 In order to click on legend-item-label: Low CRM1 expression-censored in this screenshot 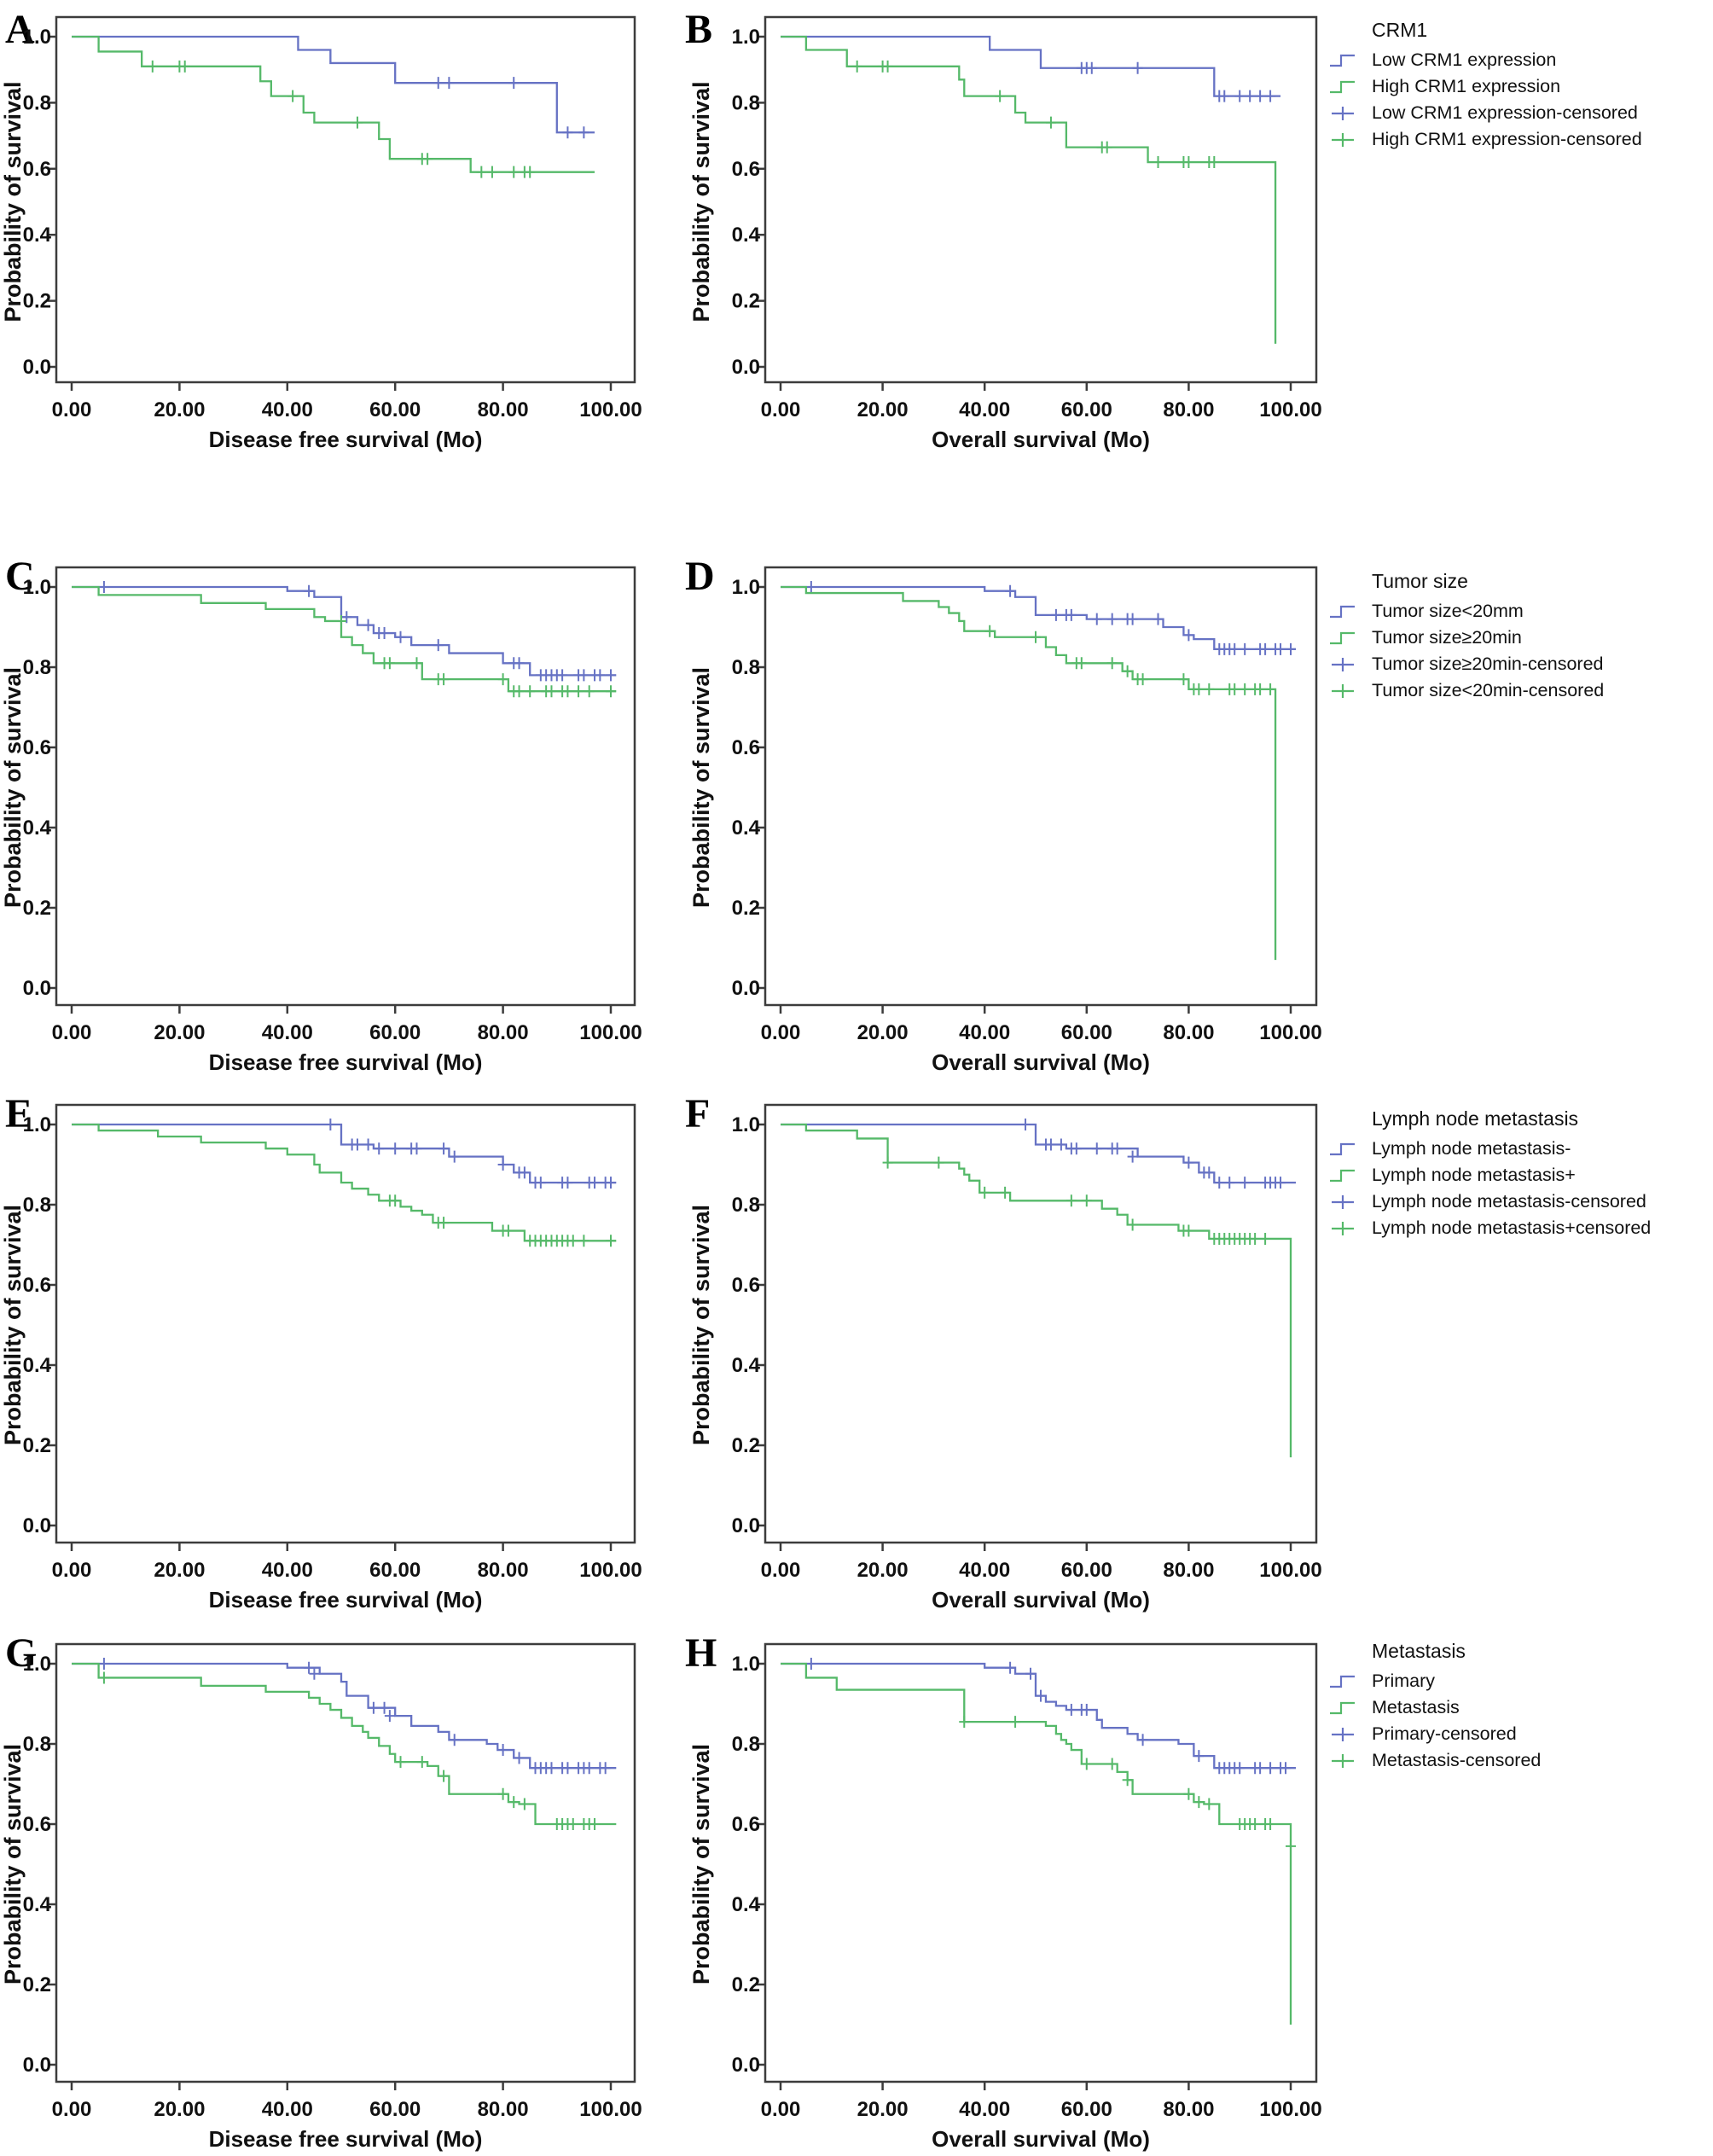, I will do `click(1505, 112)`.